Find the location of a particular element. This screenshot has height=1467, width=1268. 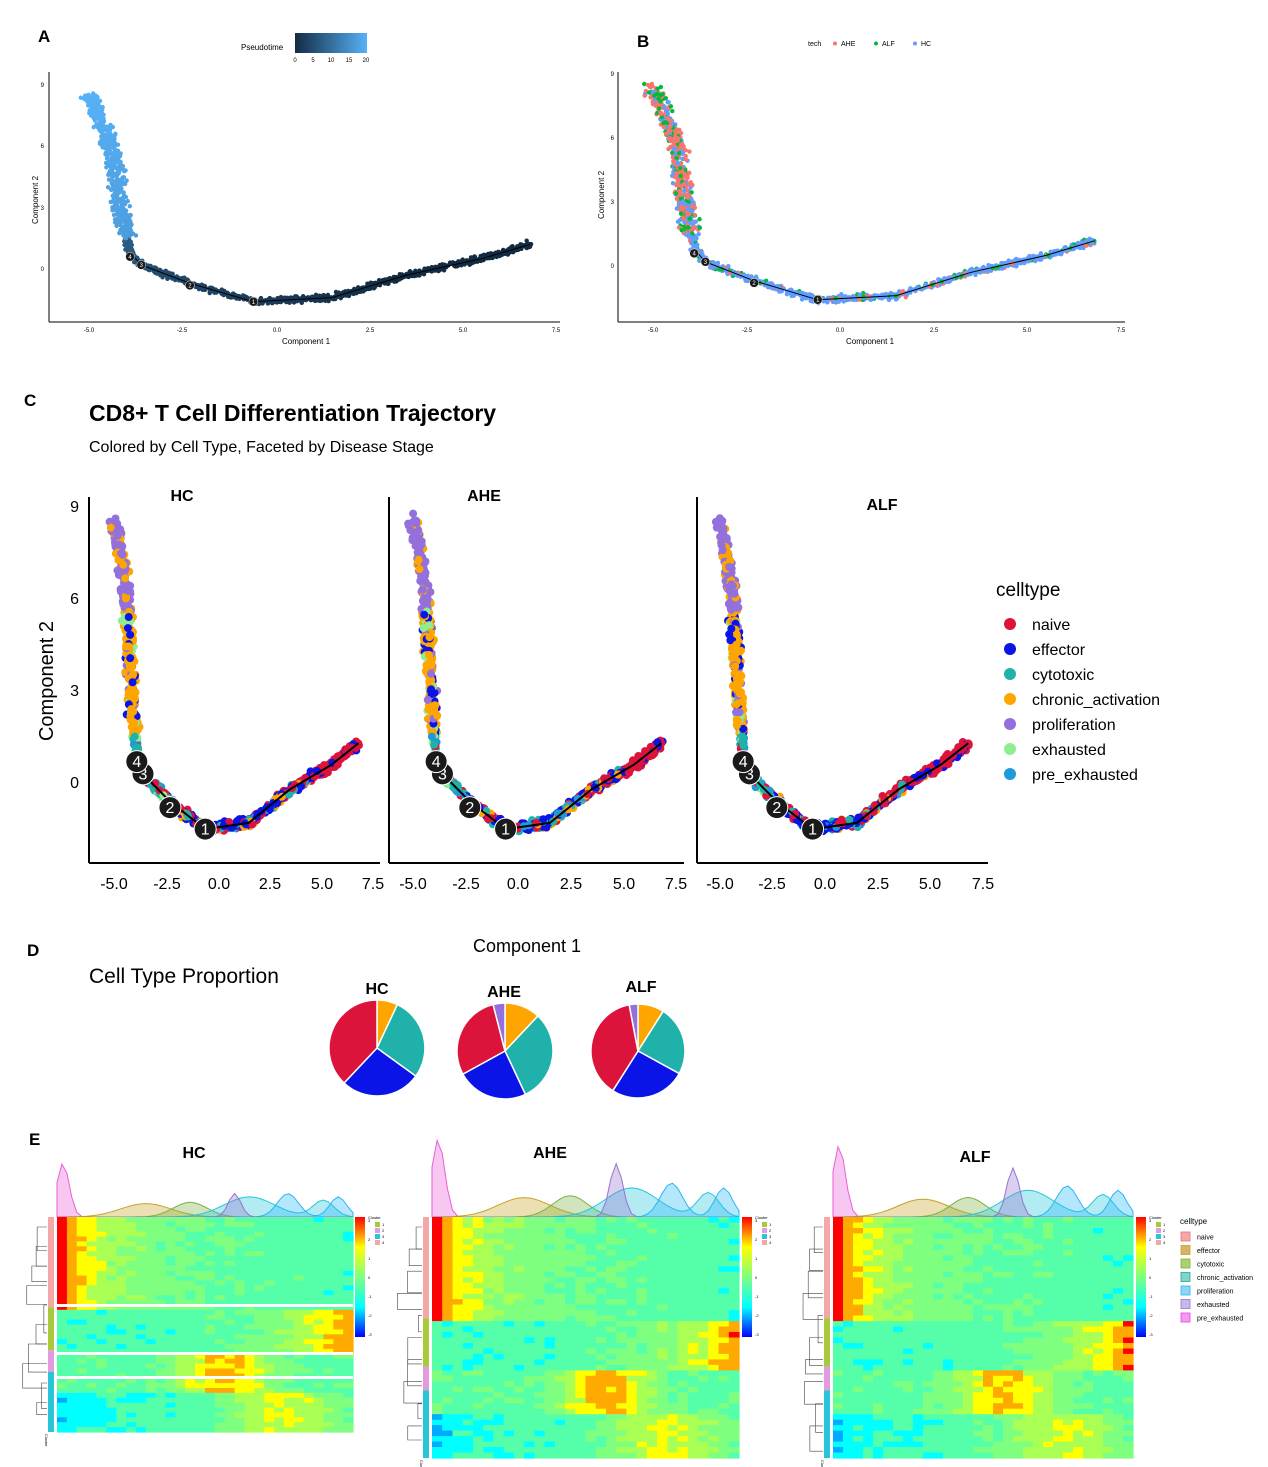

tech-legend-swatch-hc is located at coordinates (915, 43).